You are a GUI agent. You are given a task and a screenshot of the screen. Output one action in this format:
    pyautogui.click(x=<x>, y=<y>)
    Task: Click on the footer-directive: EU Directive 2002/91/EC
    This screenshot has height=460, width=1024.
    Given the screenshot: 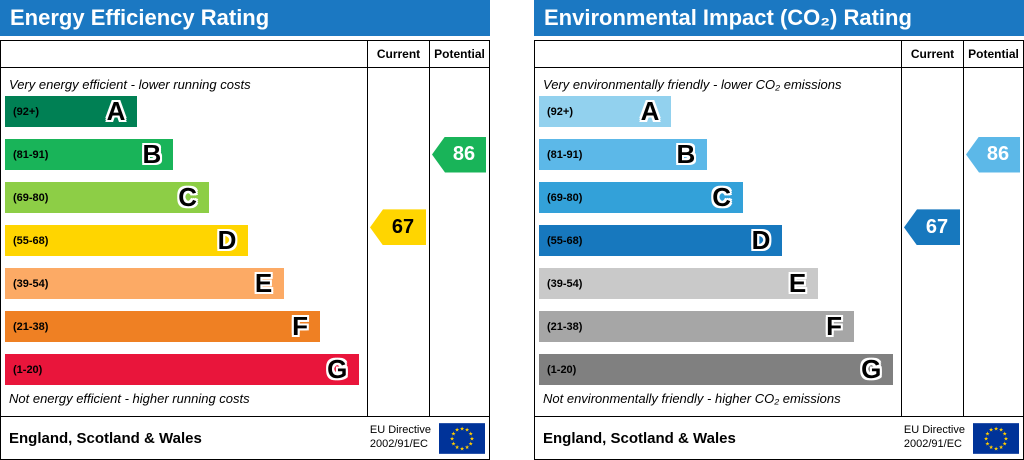 What is the action you would take?
    pyautogui.click(x=934, y=438)
    